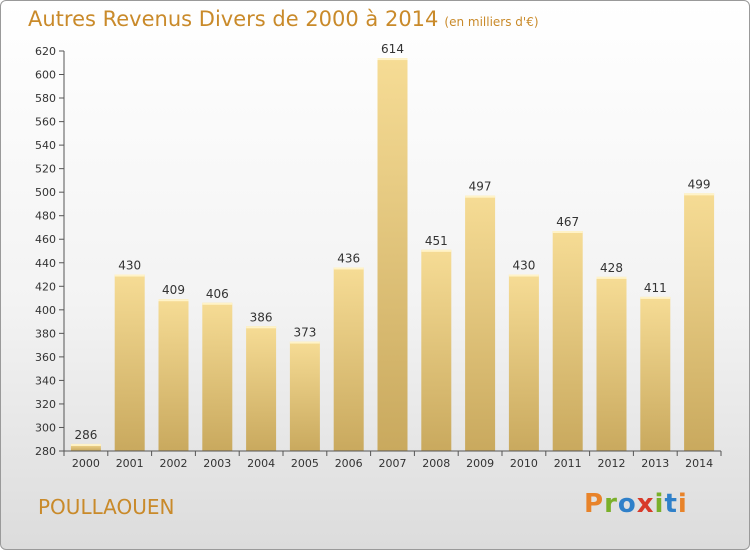 The height and width of the screenshot is (550, 750). What do you see at coordinates (699, 463) in the screenshot?
I see `x-tick-label: 2014` at bounding box center [699, 463].